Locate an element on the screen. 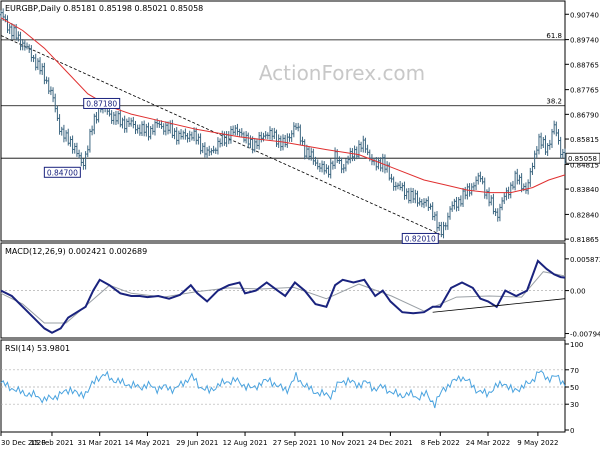  price-level-label: 61.8 is located at coordinates (554, 36).